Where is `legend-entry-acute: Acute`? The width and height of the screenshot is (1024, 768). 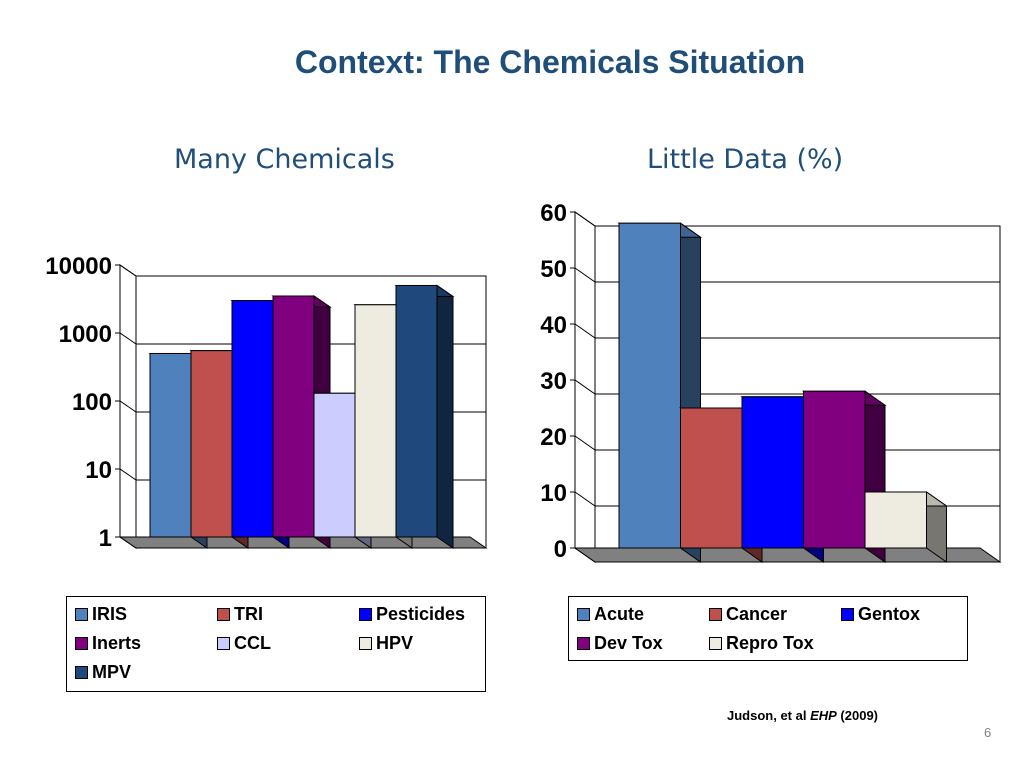 legend-entry-acute: Acute is located at coordinates (643, 614).